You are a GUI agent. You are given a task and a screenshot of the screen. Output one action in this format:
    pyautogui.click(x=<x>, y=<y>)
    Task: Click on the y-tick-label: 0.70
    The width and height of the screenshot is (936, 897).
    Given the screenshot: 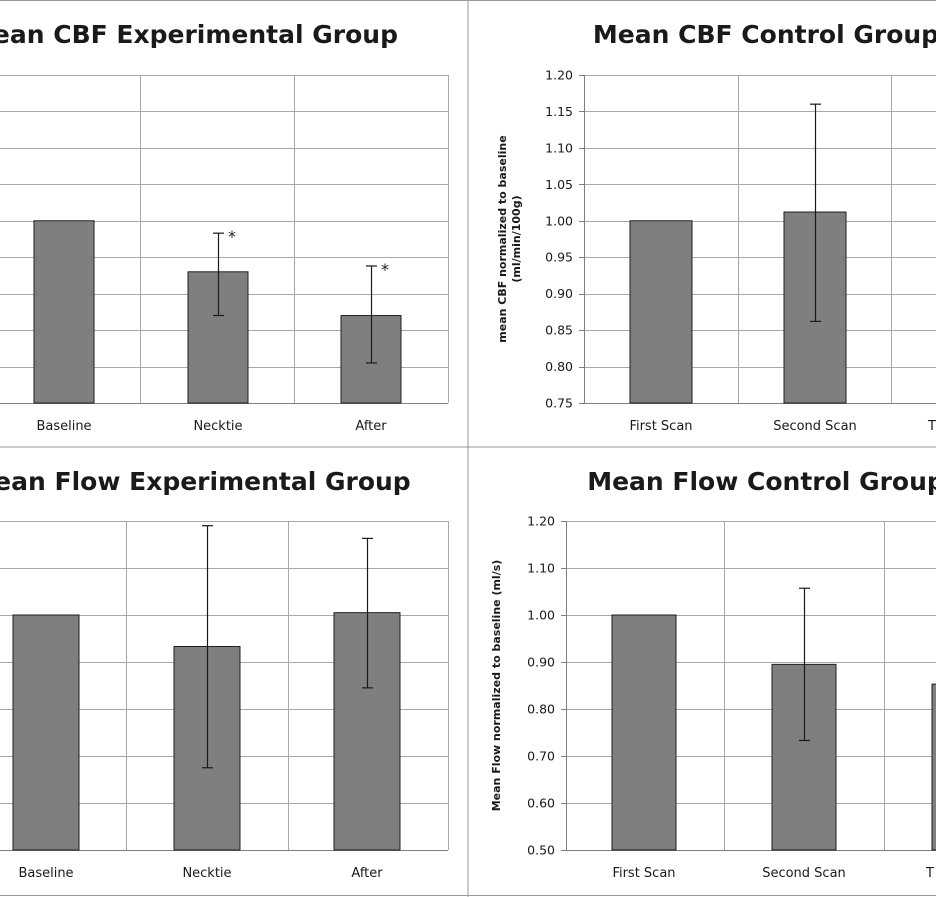 What is the action you would take?
    pyautogui.click(x=541, y=756)
    